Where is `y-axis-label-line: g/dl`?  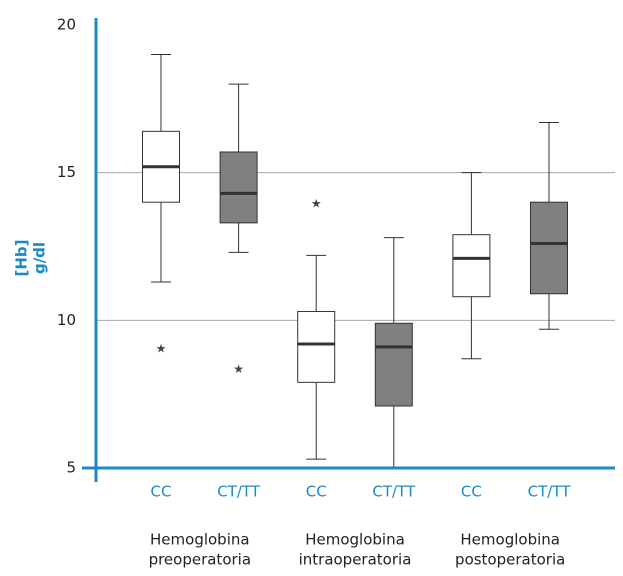 y-axis-label-line: g/dl is located at coordinates (40, 258).